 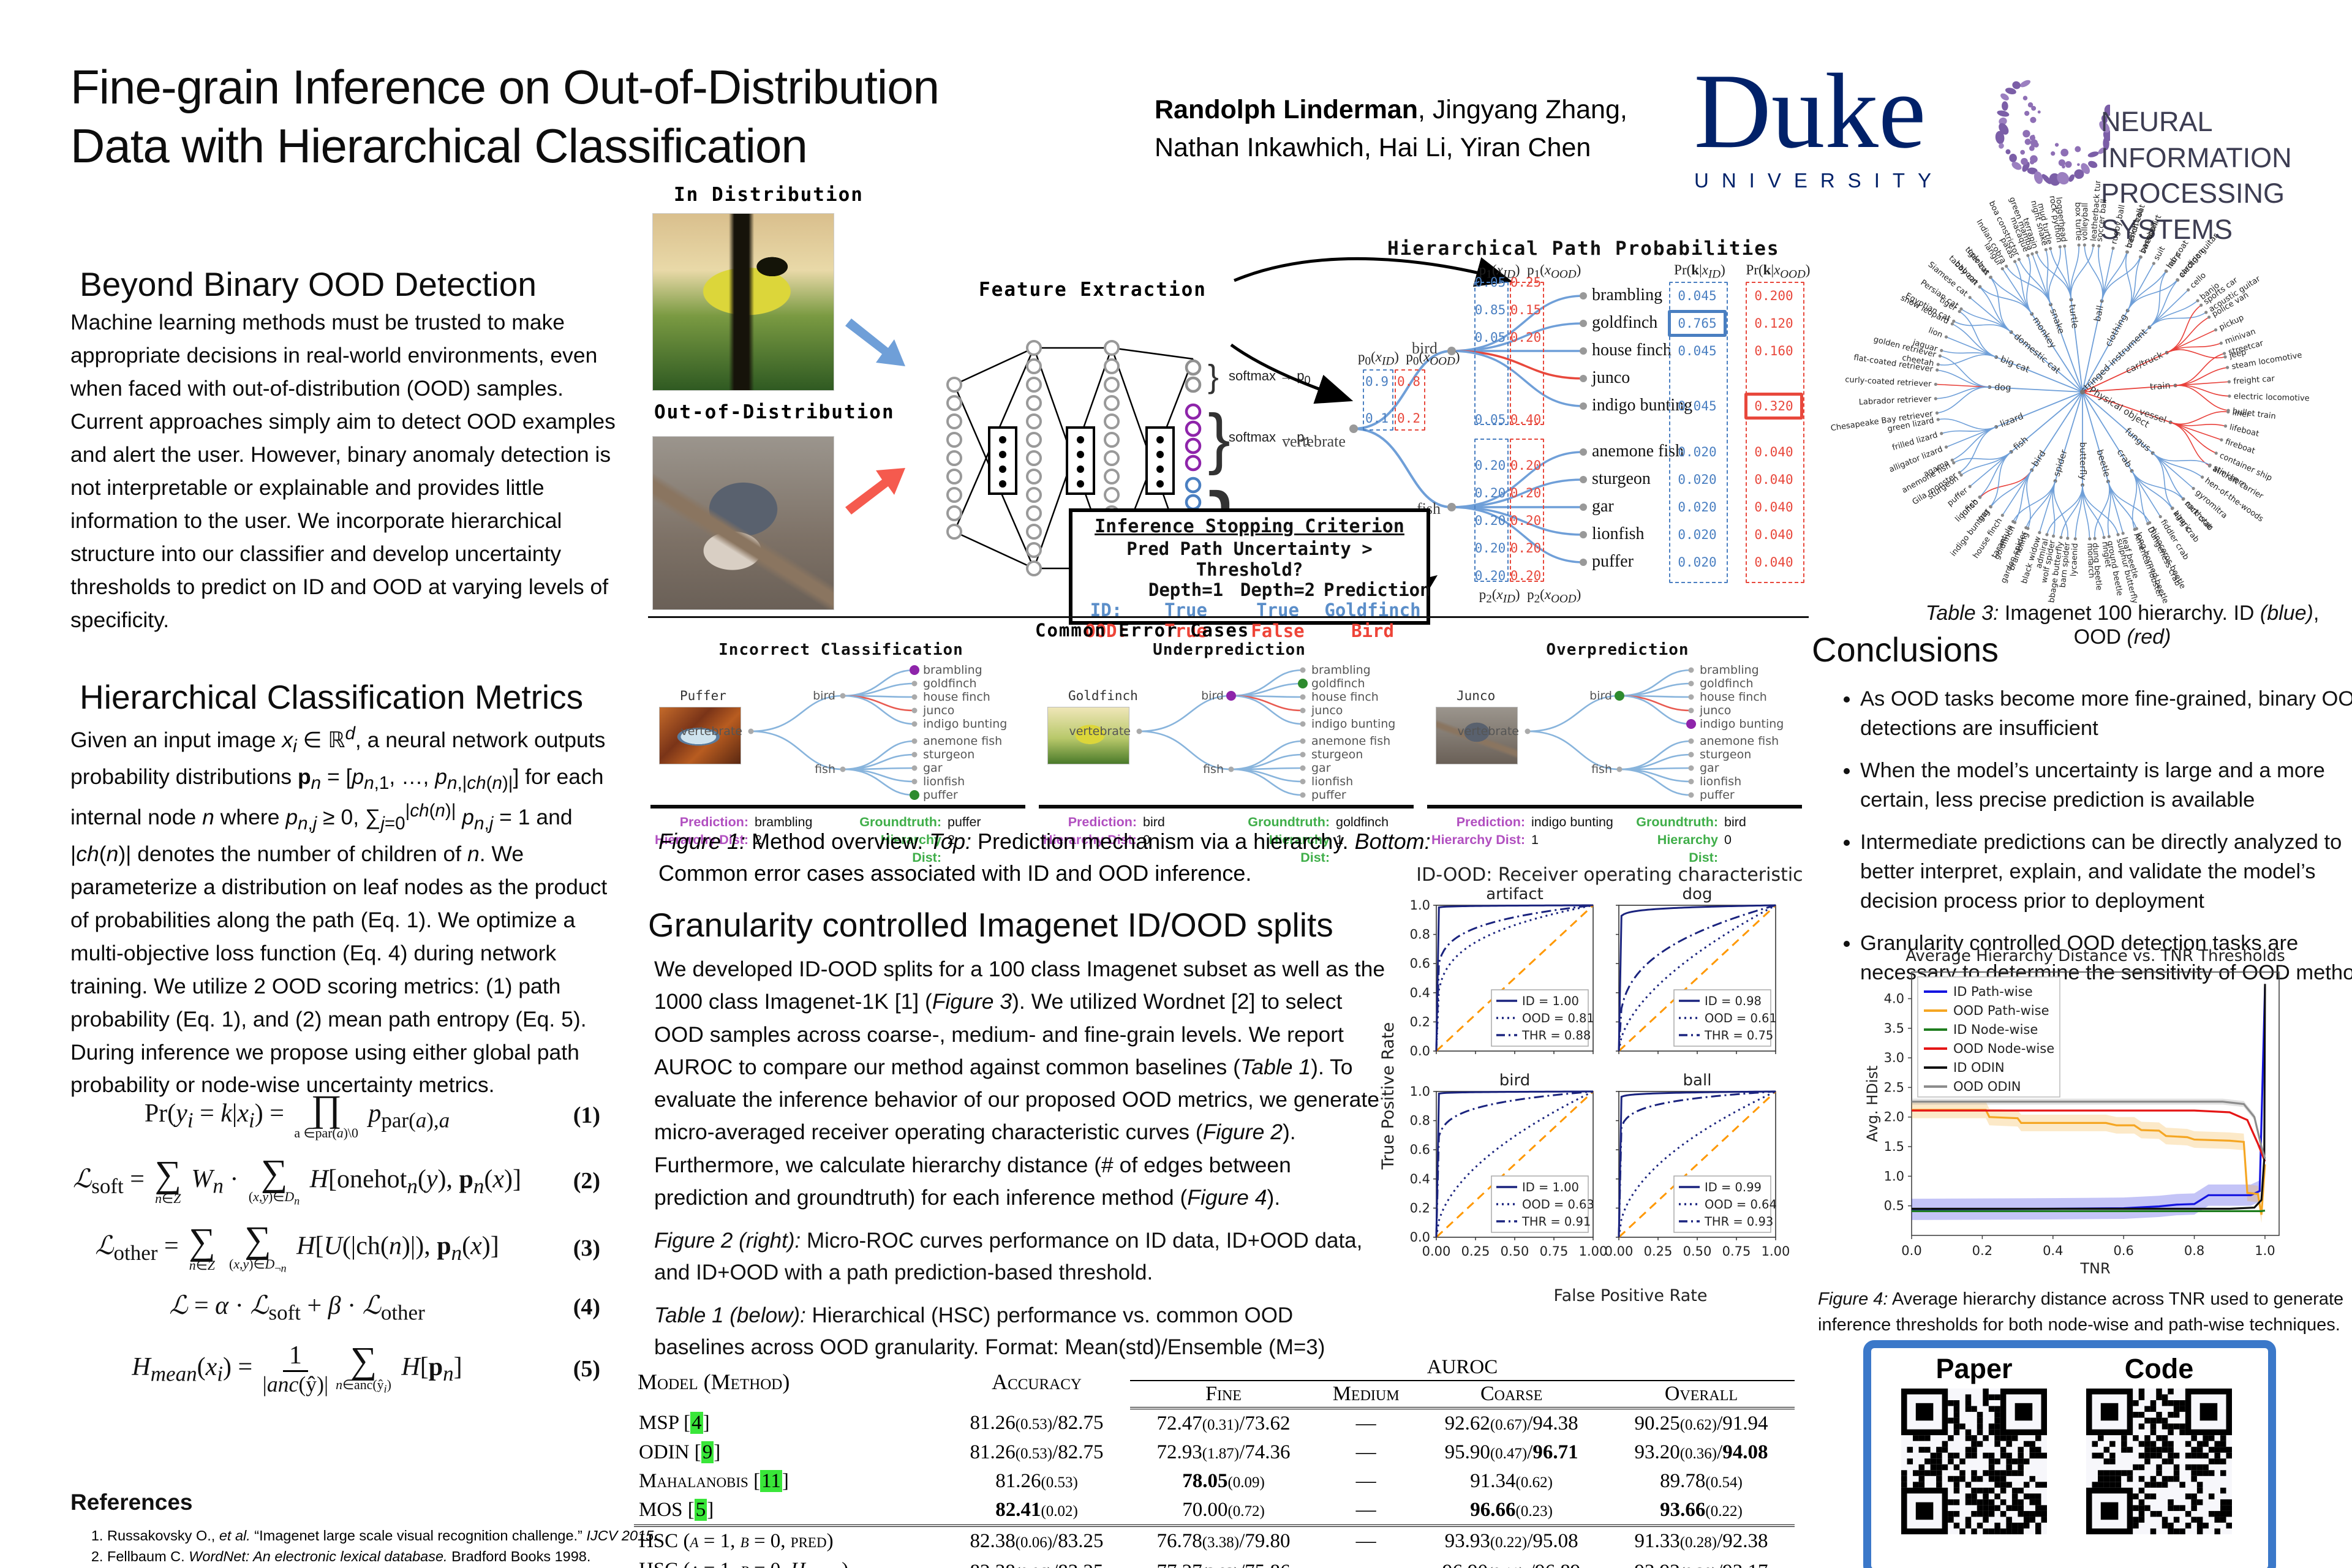 What do you see at coordinates (1993, 992) in the screenshot?
I see `svg-text: ID Path-wise` at bounding box center [1993, 992].